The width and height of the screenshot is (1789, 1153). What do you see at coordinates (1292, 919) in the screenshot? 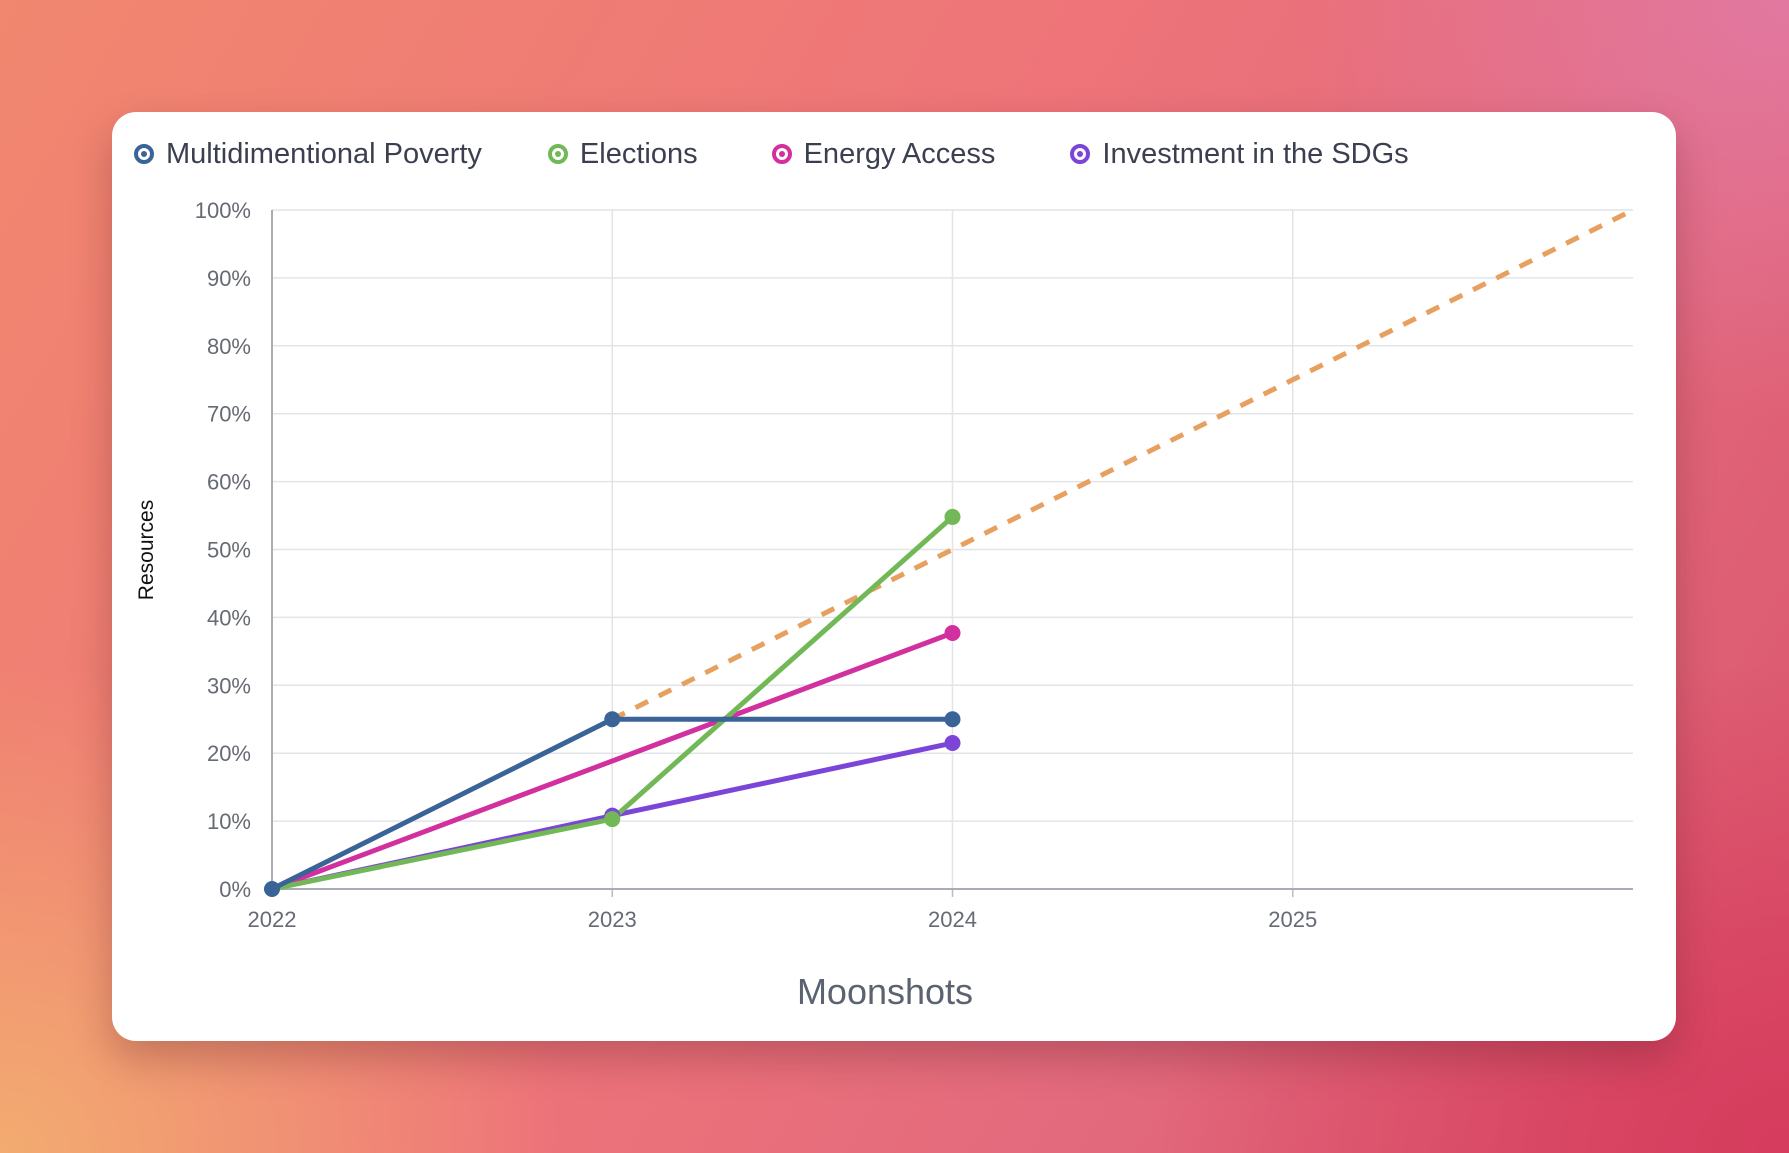
I see `x-tick-label: 2025` at bounding box center [1292, 919].